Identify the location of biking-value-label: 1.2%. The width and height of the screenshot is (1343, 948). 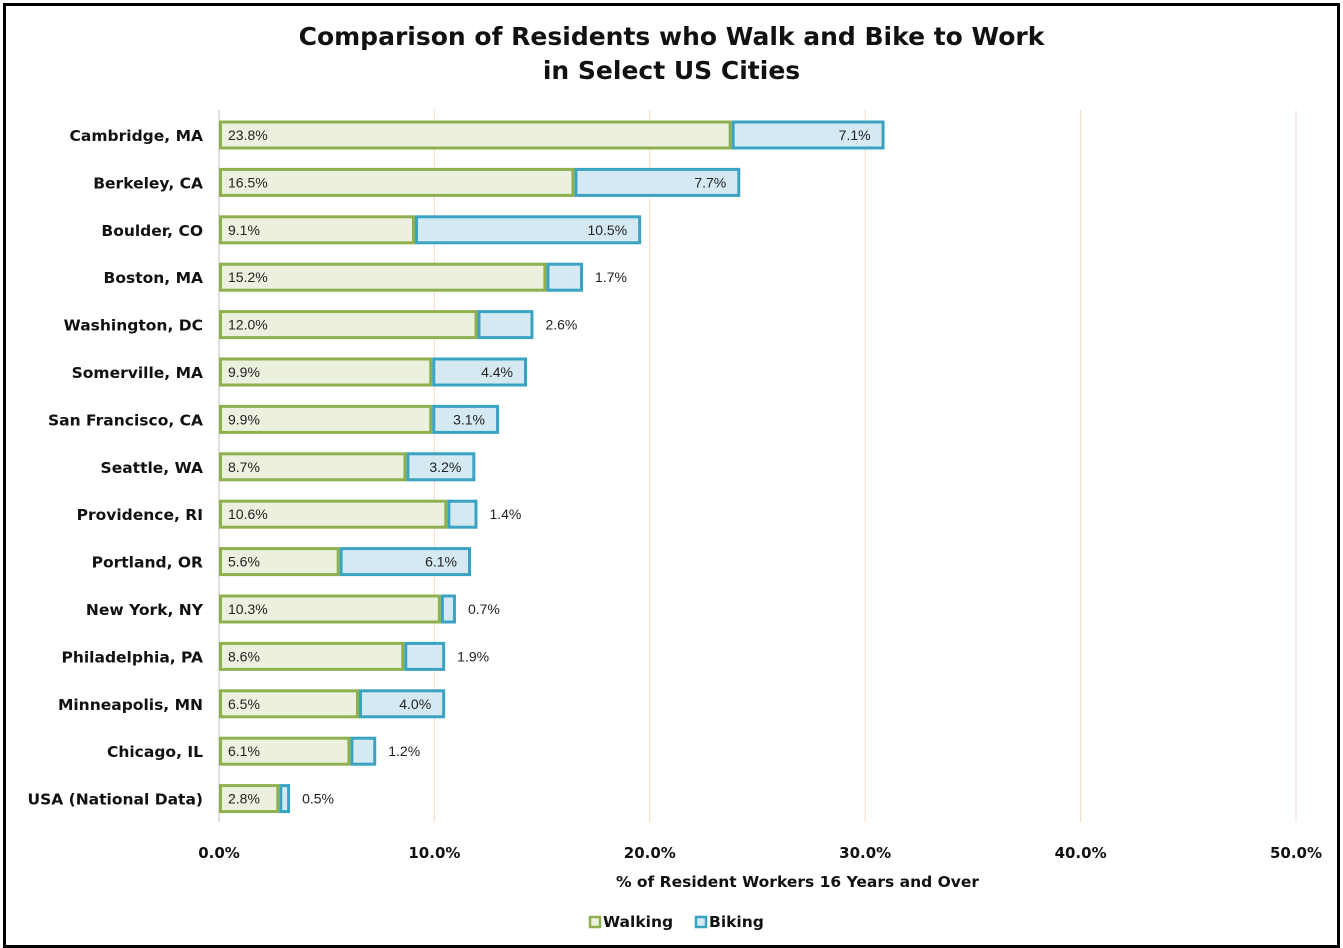
(404, 751).